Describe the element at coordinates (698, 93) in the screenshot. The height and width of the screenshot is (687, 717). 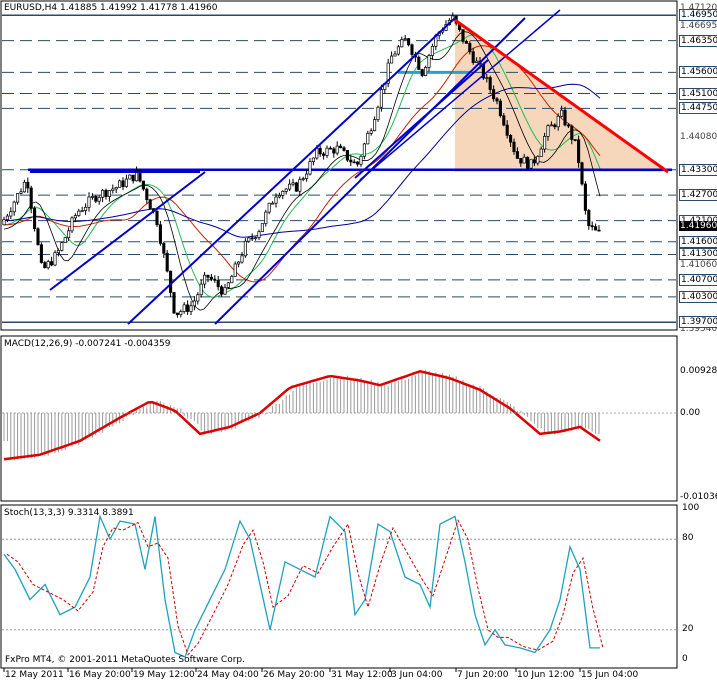
I see `level-price-label: 1.45100` at that location.